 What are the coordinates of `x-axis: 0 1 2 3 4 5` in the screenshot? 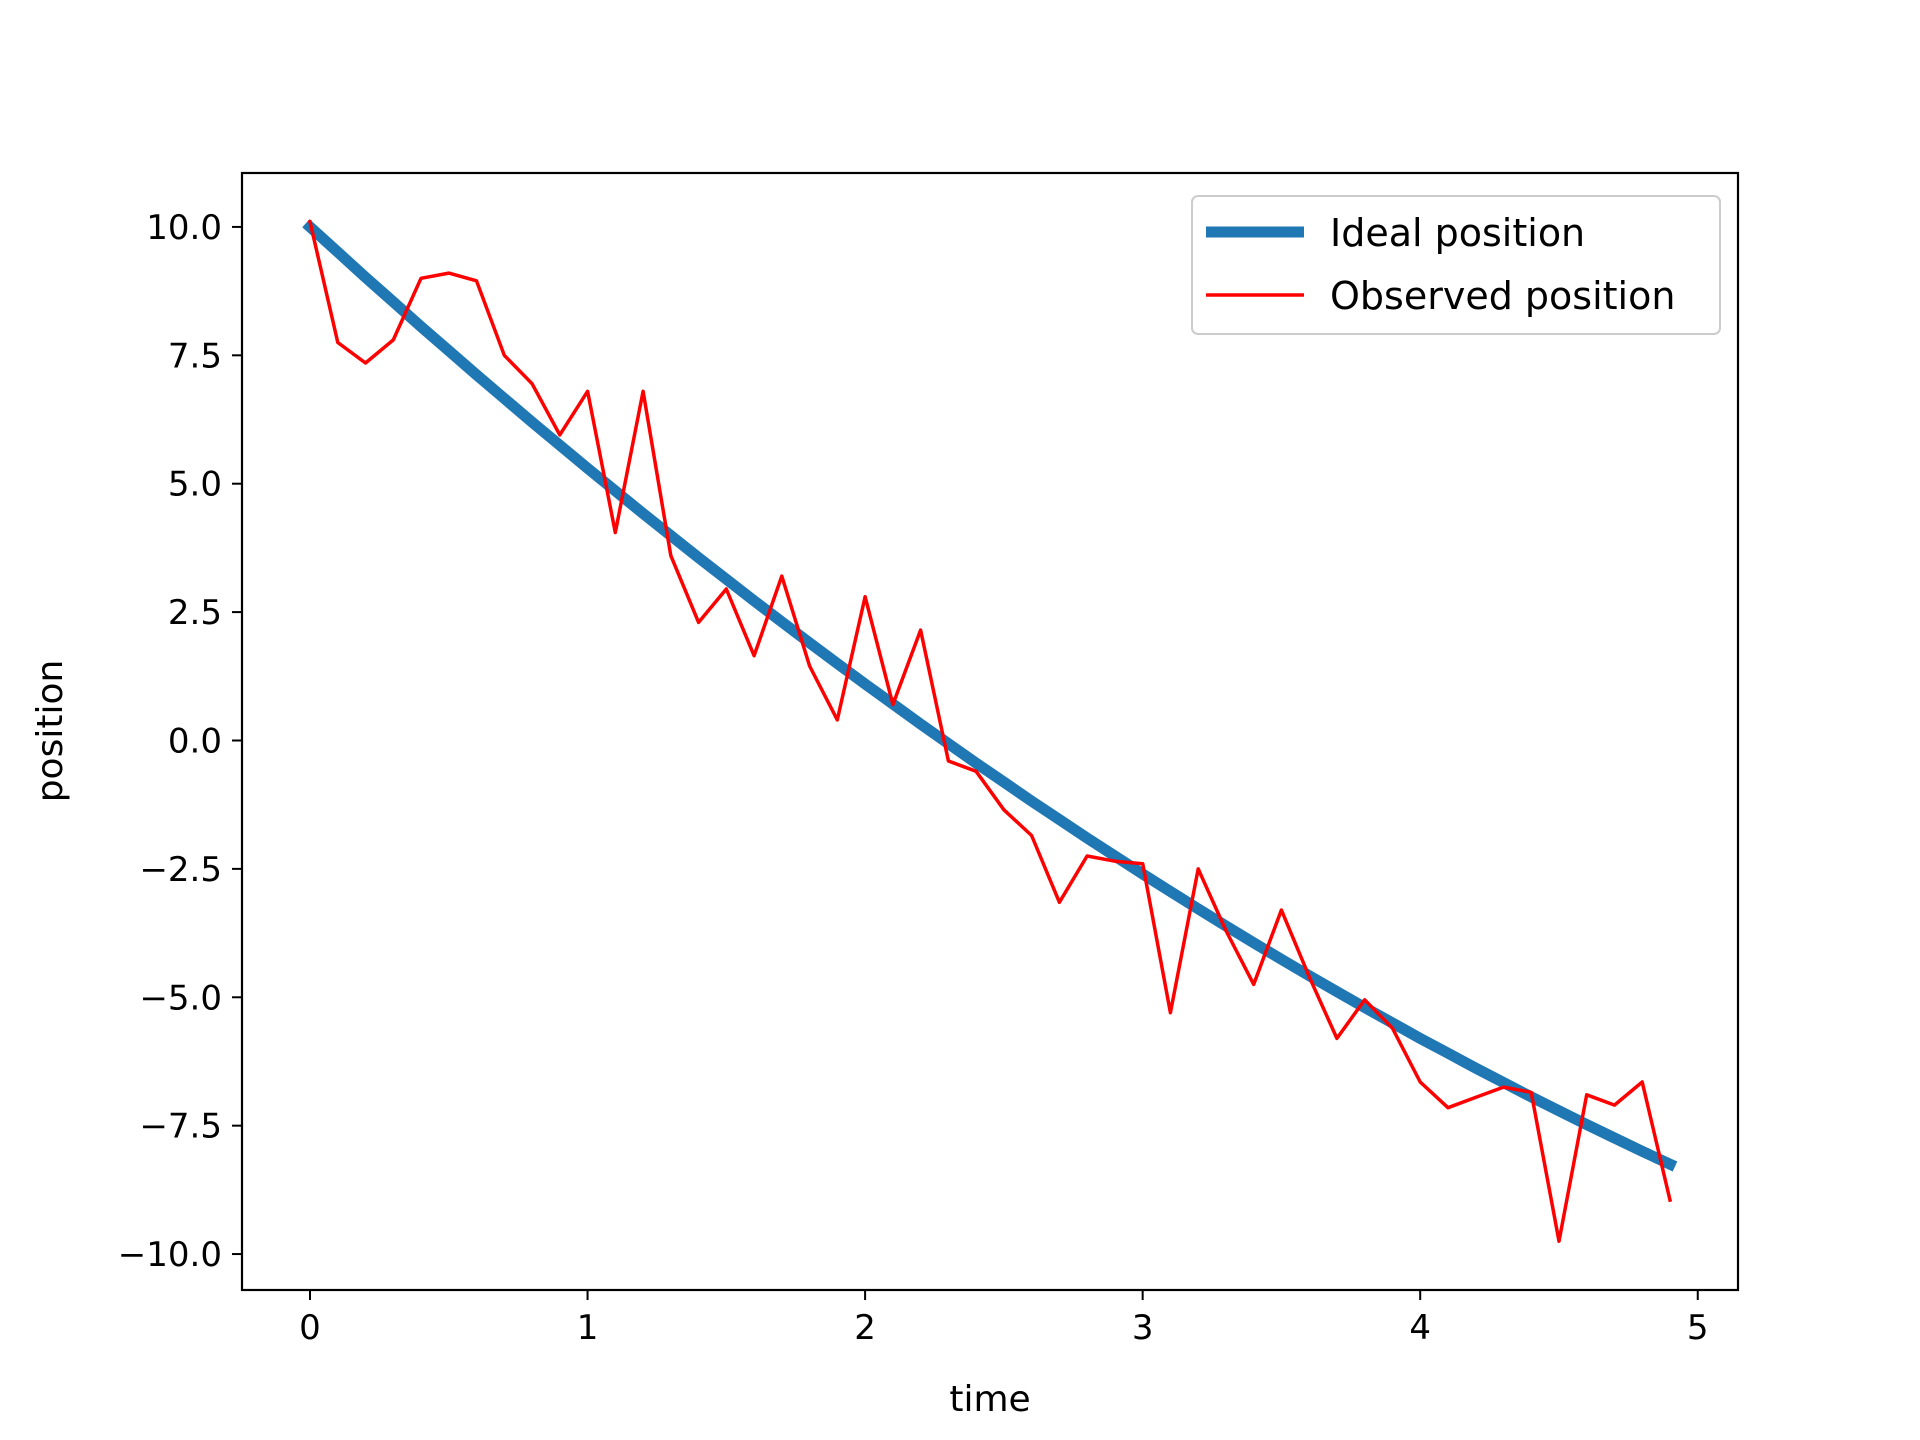 It's located at (1004, 1319).